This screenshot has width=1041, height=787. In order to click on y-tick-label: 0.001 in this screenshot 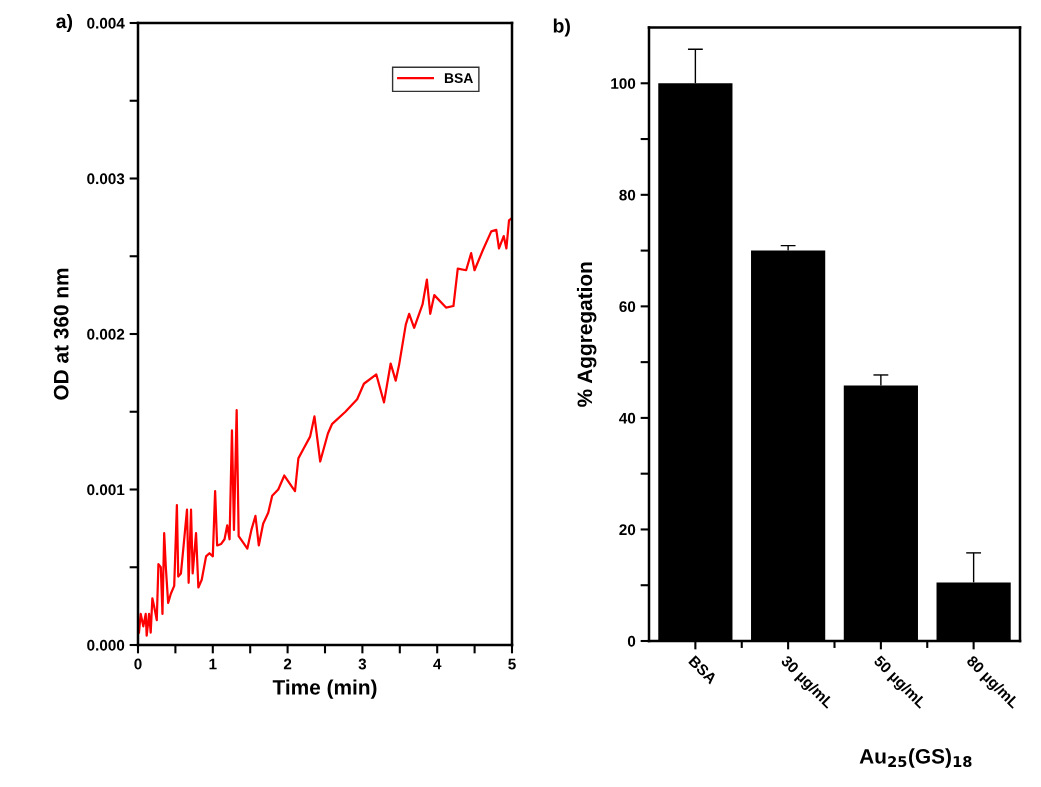, I will do `click(106, 490)`.